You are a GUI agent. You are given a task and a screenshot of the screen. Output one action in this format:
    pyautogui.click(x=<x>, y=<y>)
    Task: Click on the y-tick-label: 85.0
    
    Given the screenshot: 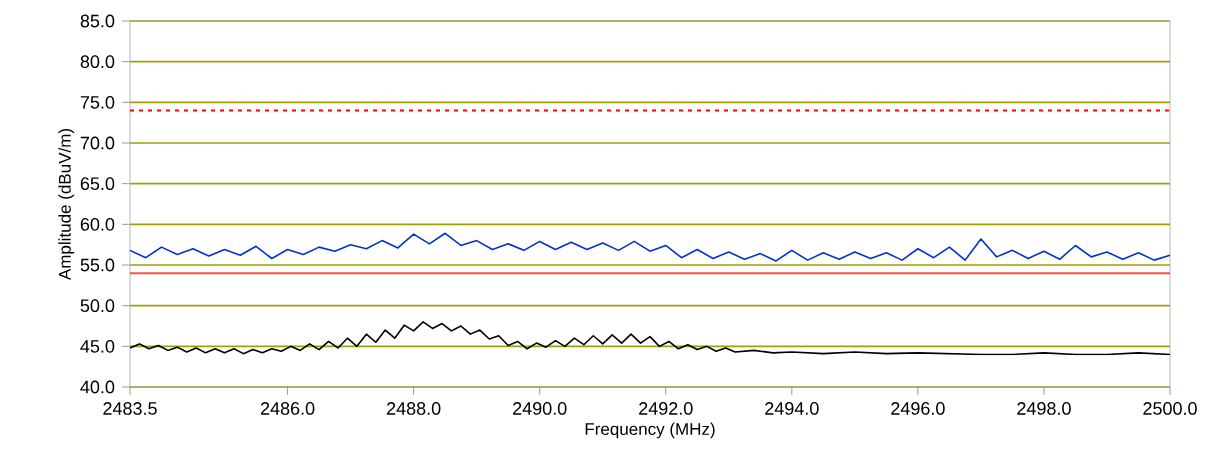 What is the action you would take?
    pyautogui.click(x=97, y=21)
    